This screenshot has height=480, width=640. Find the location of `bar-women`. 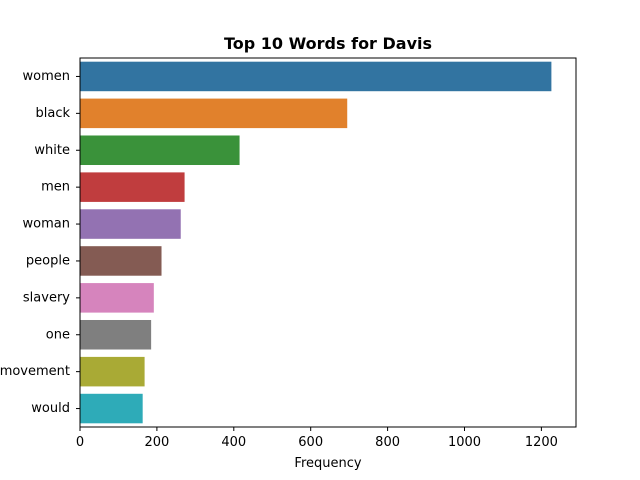

bar-women is located at coordinates (316, 76).